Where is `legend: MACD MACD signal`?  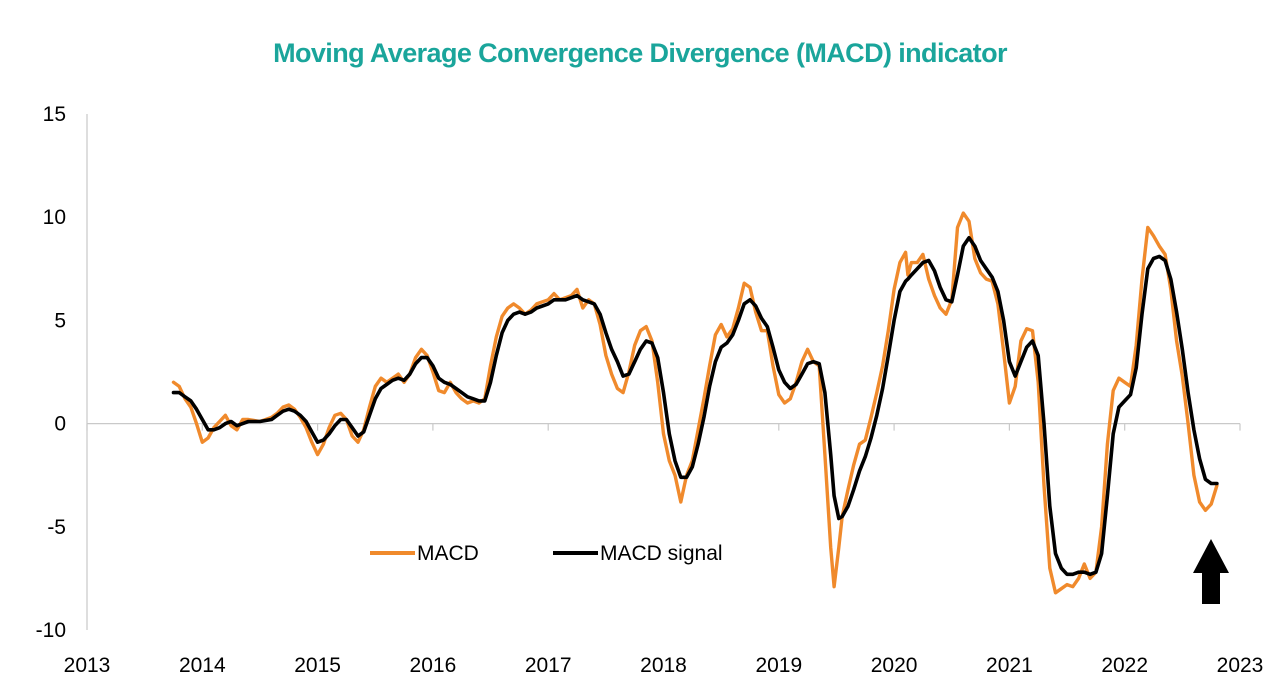
legend: MACD MACD signal is located at coordinates (546, 553).